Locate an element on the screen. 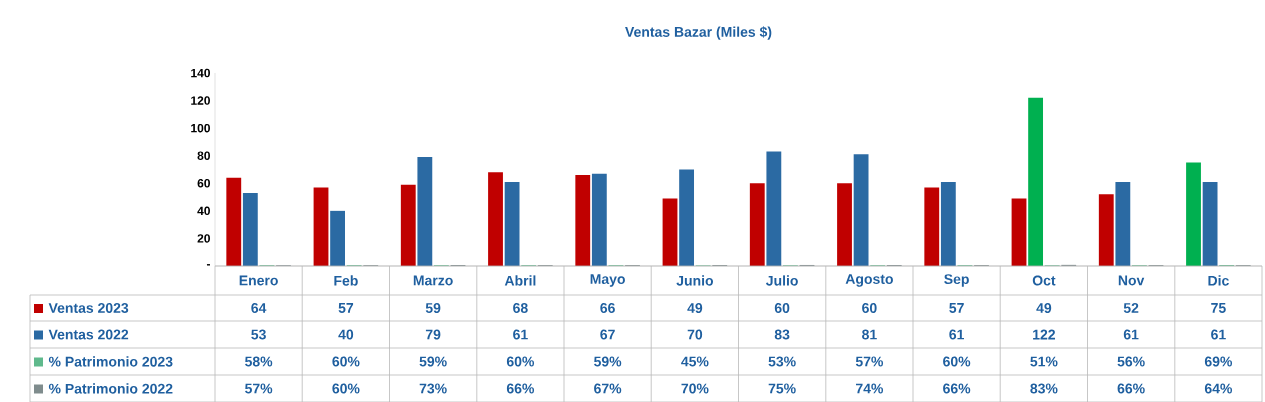 This screenshot has width=1265, height=402. x-tick-label: Enero is located at coordinates (258, 280).